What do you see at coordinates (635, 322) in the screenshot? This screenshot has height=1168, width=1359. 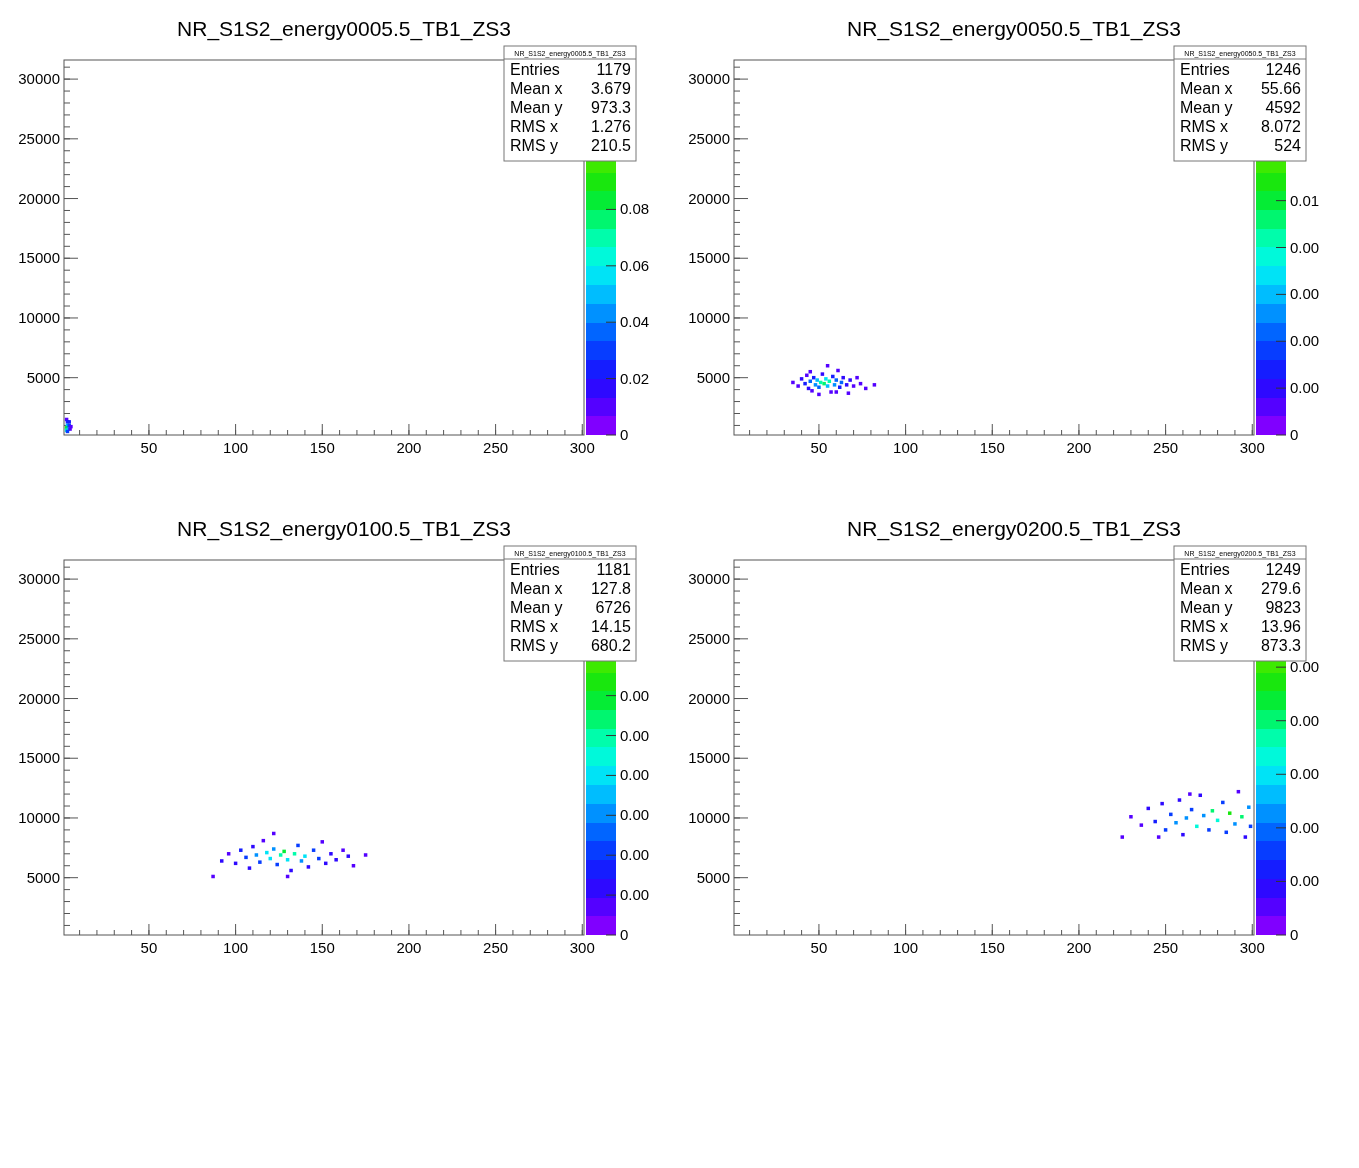 I see `color-bar-label: 0.04` at bounding box center [635, 322].